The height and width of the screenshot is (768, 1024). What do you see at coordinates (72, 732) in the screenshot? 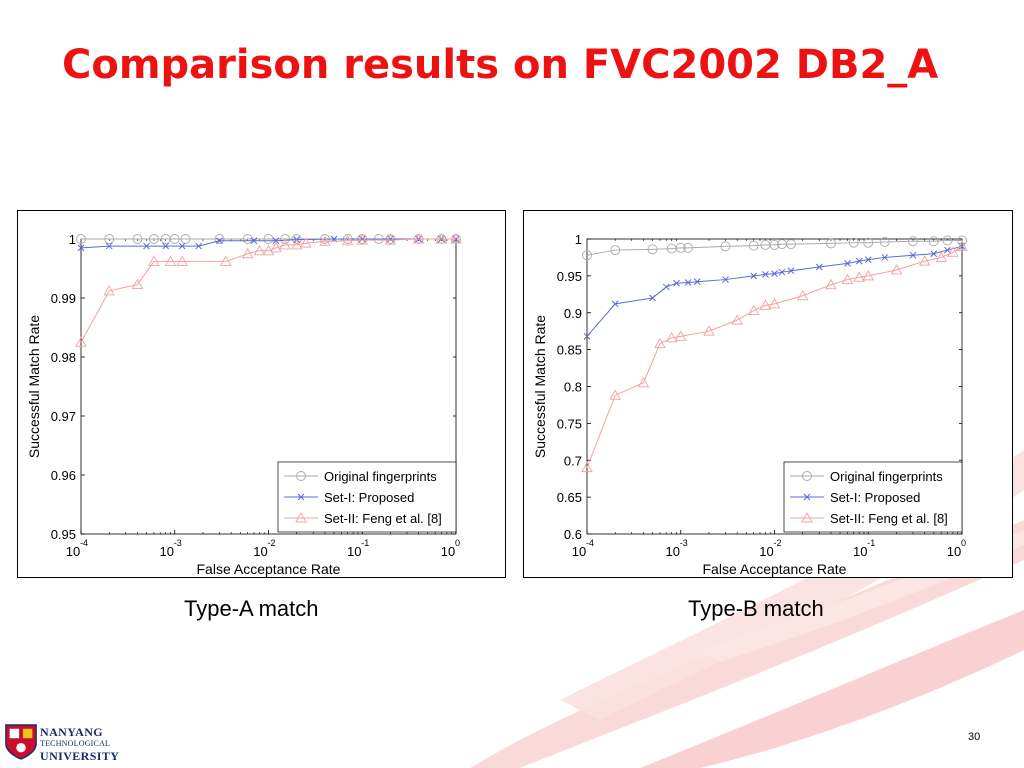
I see `logo-line-1: NANYANG` at bounding box center [72, 732].